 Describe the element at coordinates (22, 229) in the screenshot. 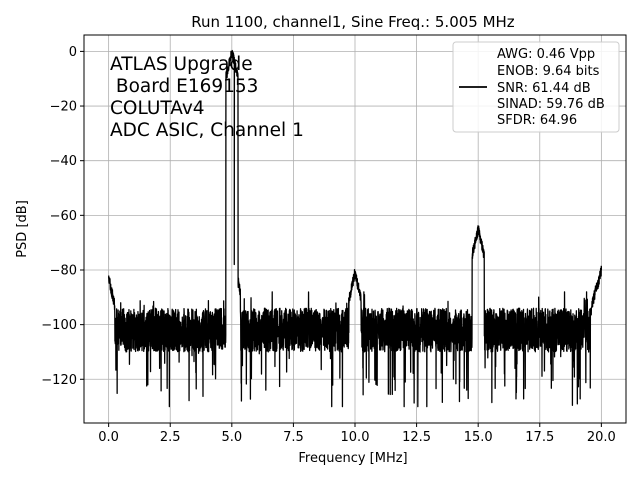

I see `y-axis-label: PSD [dB]` at that location.